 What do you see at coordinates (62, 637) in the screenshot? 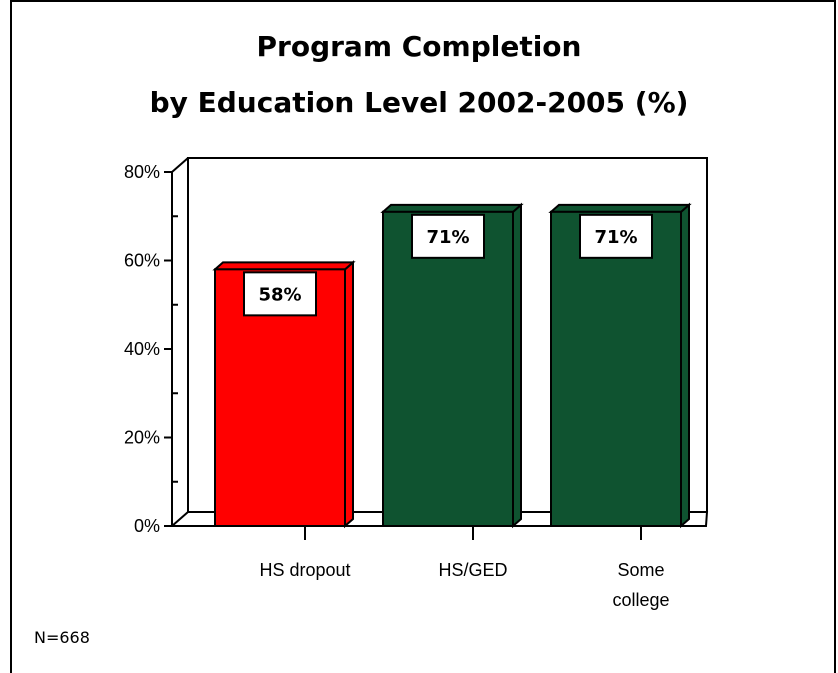
I see `sample-size-note: N=668` at bounding box center [62, 637].